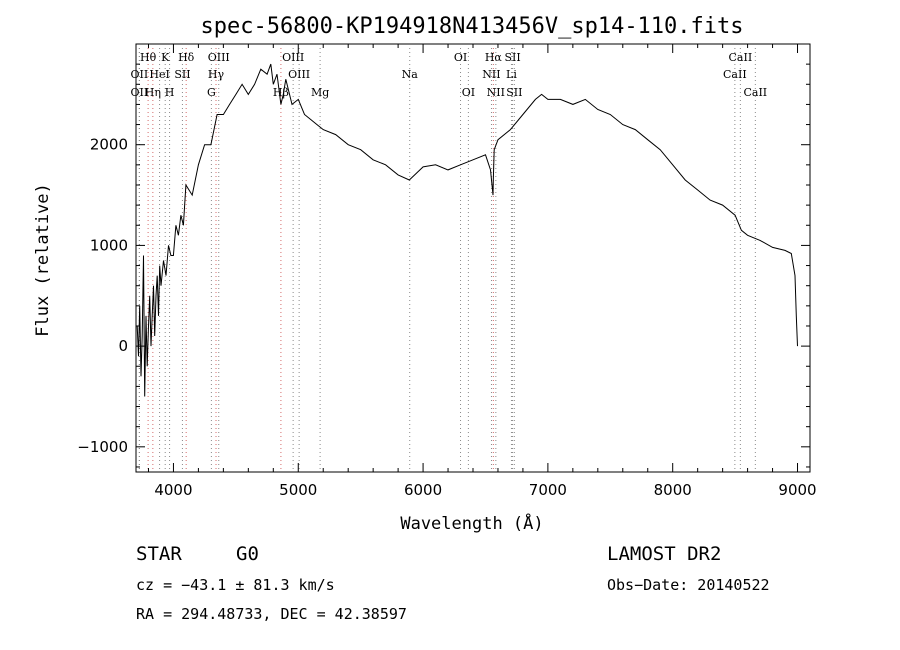  I want to click on spectral-line-label: Li, so click(511, 74).